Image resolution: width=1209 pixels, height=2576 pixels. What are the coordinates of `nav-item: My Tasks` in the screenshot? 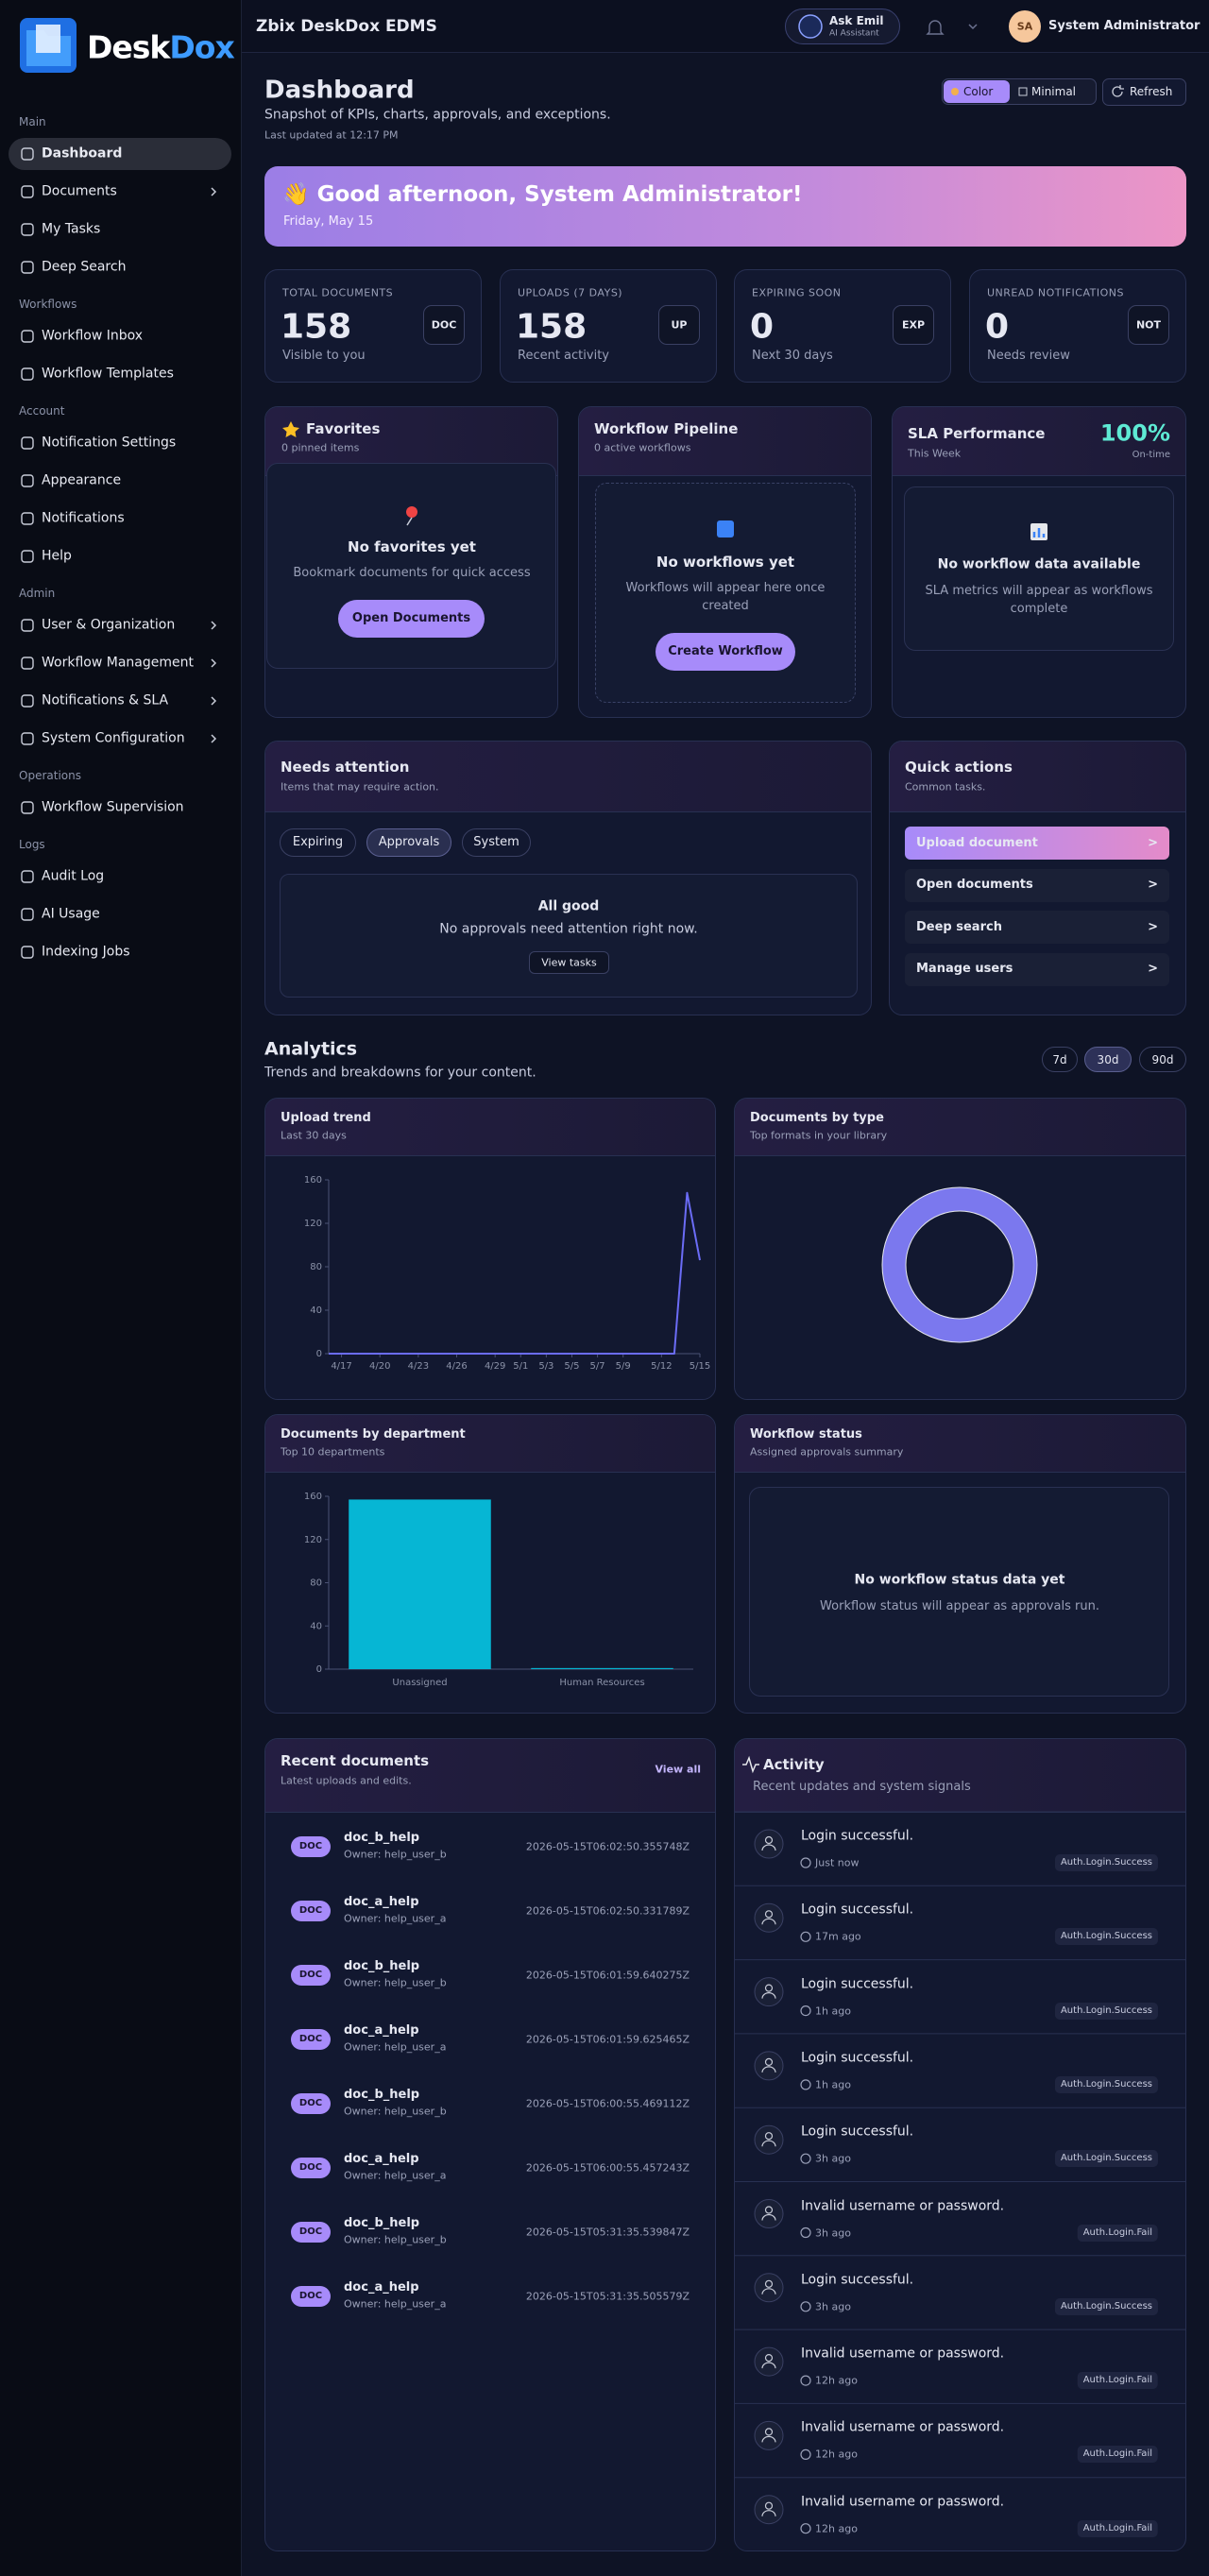 It's located at (71, 229).